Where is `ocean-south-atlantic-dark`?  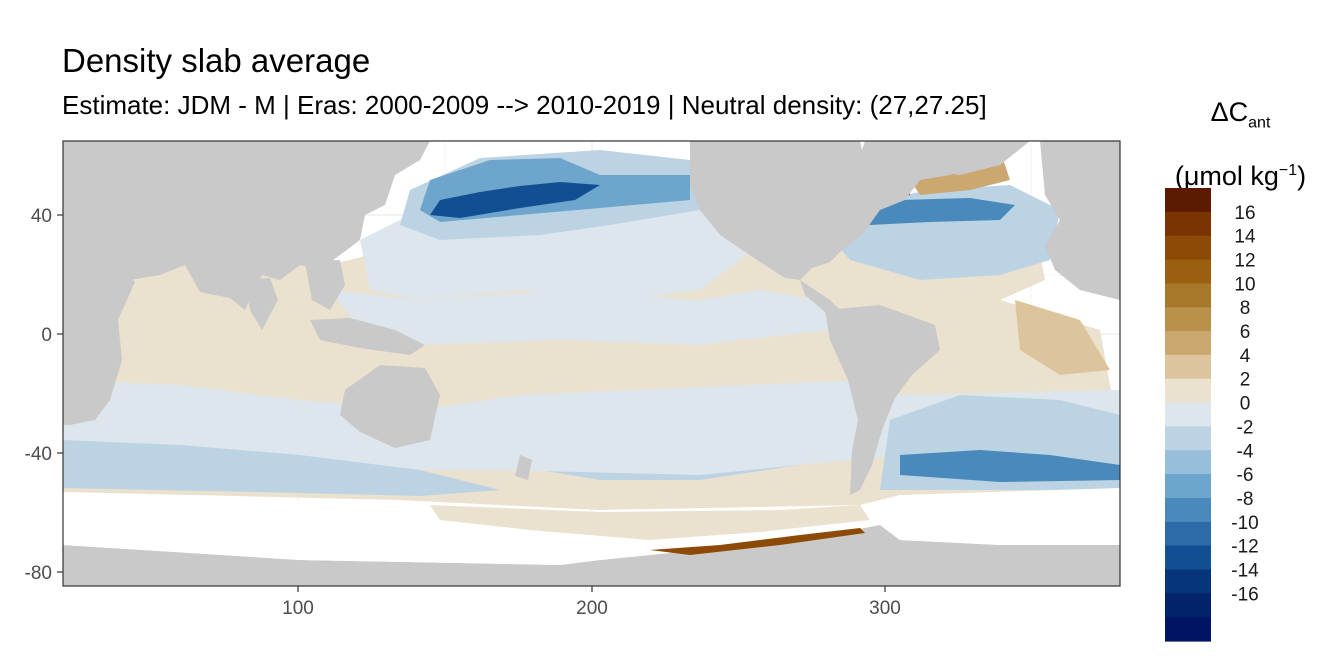
ocean-south-atlantic-dark is located at coordinates (1010, 466).